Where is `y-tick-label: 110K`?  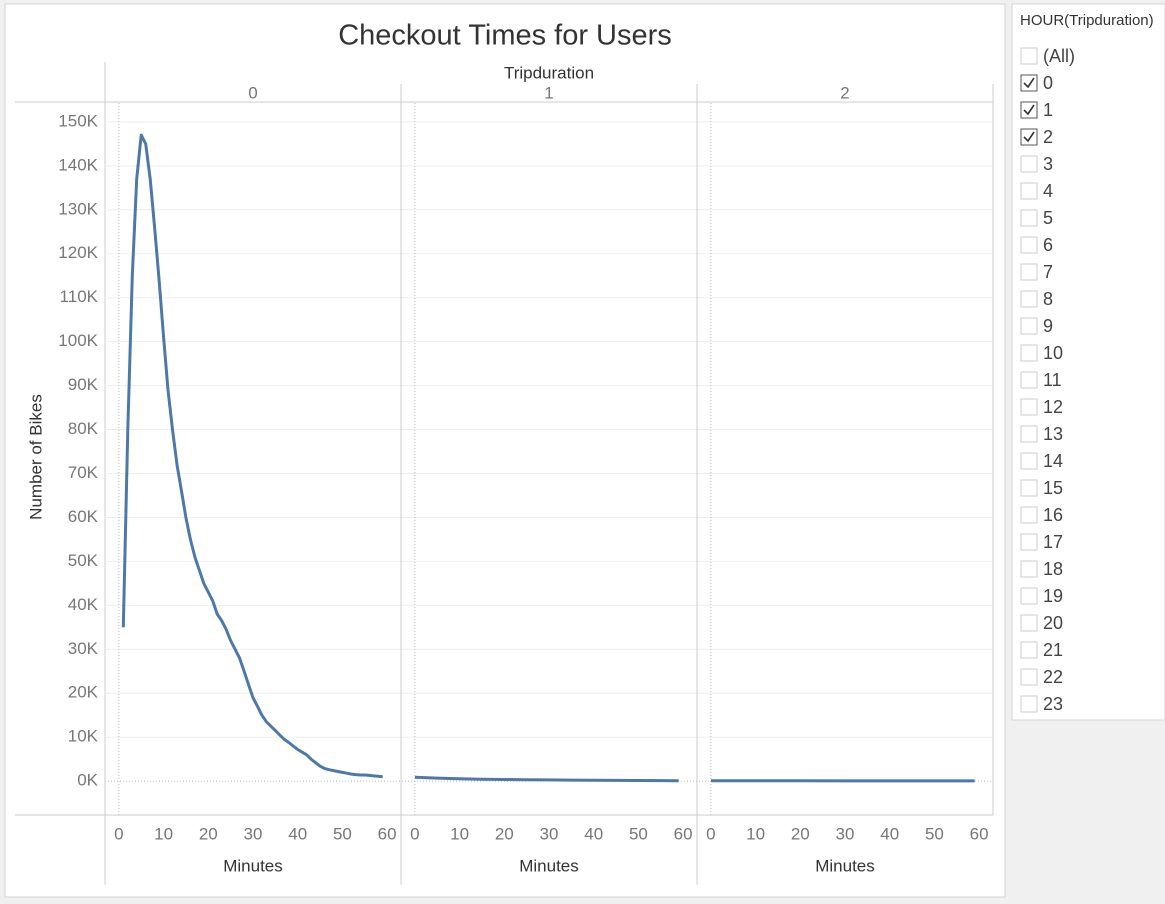
y-tick-label: 110K is located at coordinates (79, 296).